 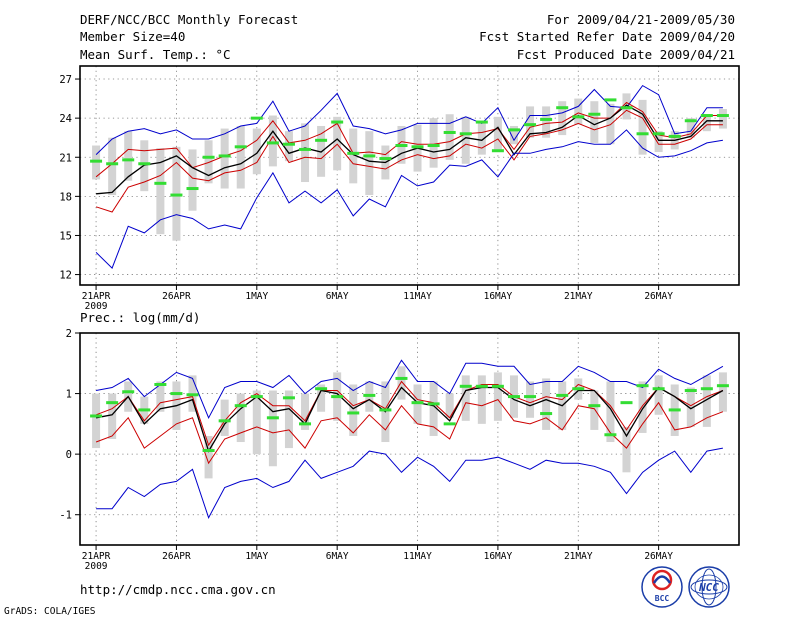 I want to click on precipitation-ensemble-upper-line, so click(x=409, y=413).